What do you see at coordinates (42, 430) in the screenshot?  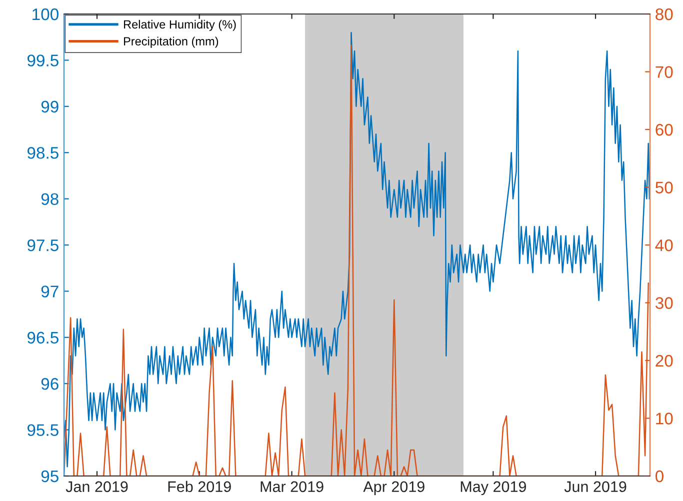 I see `y-tick-label: 95.5` at bounding box center [42, 430].